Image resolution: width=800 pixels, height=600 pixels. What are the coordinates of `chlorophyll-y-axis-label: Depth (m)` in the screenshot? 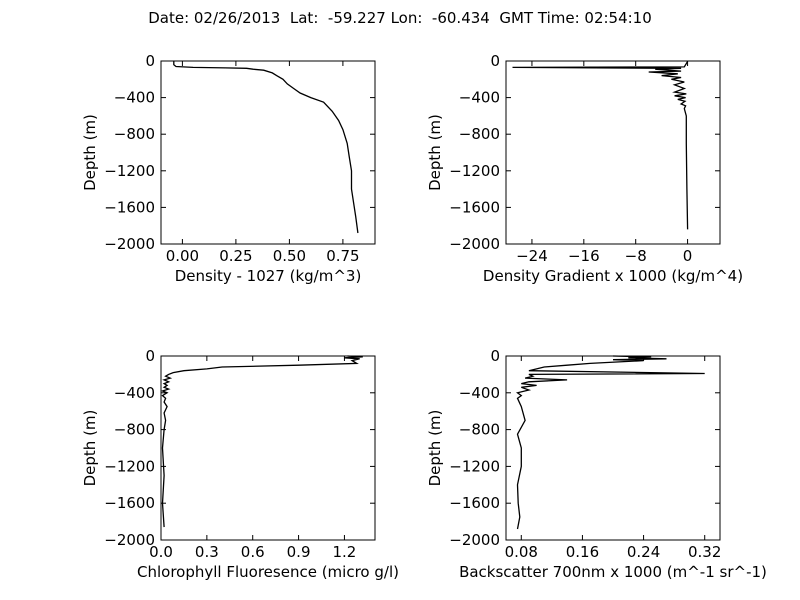 It's located at (90, 448).